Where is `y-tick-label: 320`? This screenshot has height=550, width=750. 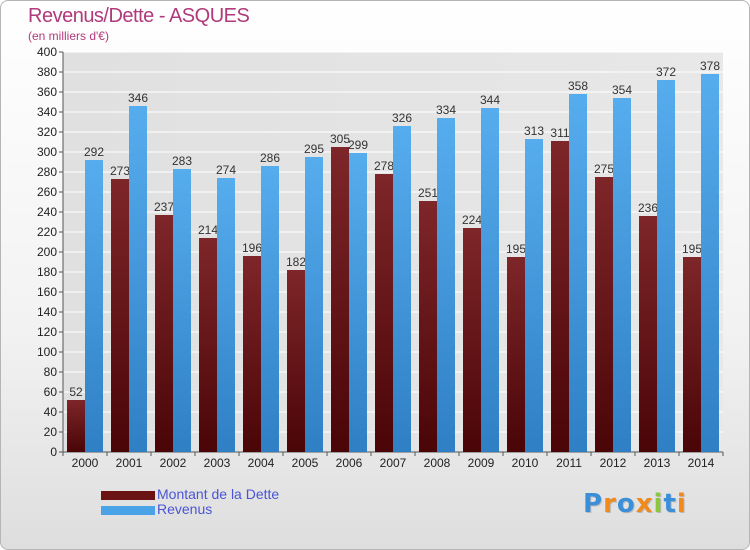 y-tick-label: 320 is located at coordinates (47, 132).